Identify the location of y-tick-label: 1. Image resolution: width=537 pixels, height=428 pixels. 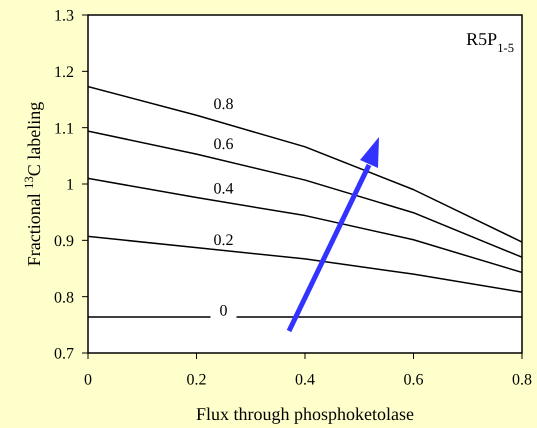
(70, 185).